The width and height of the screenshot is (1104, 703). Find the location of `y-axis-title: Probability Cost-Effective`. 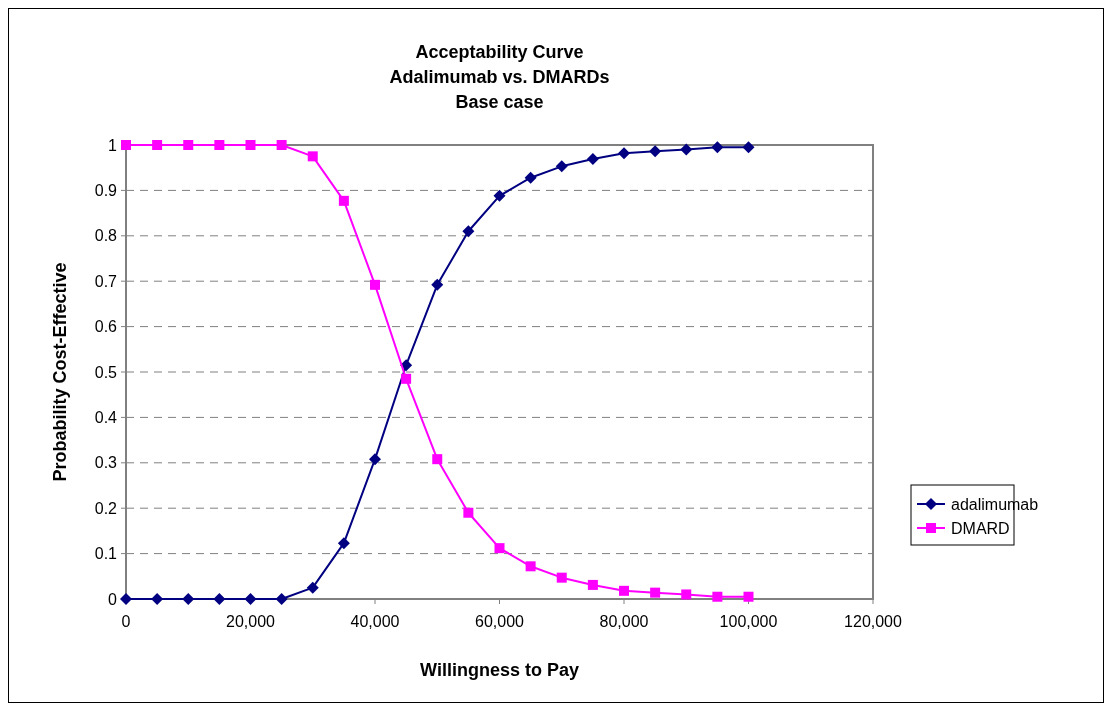

y-axis-title: Probability Cost-Effective is located at coordinates (60, 372).